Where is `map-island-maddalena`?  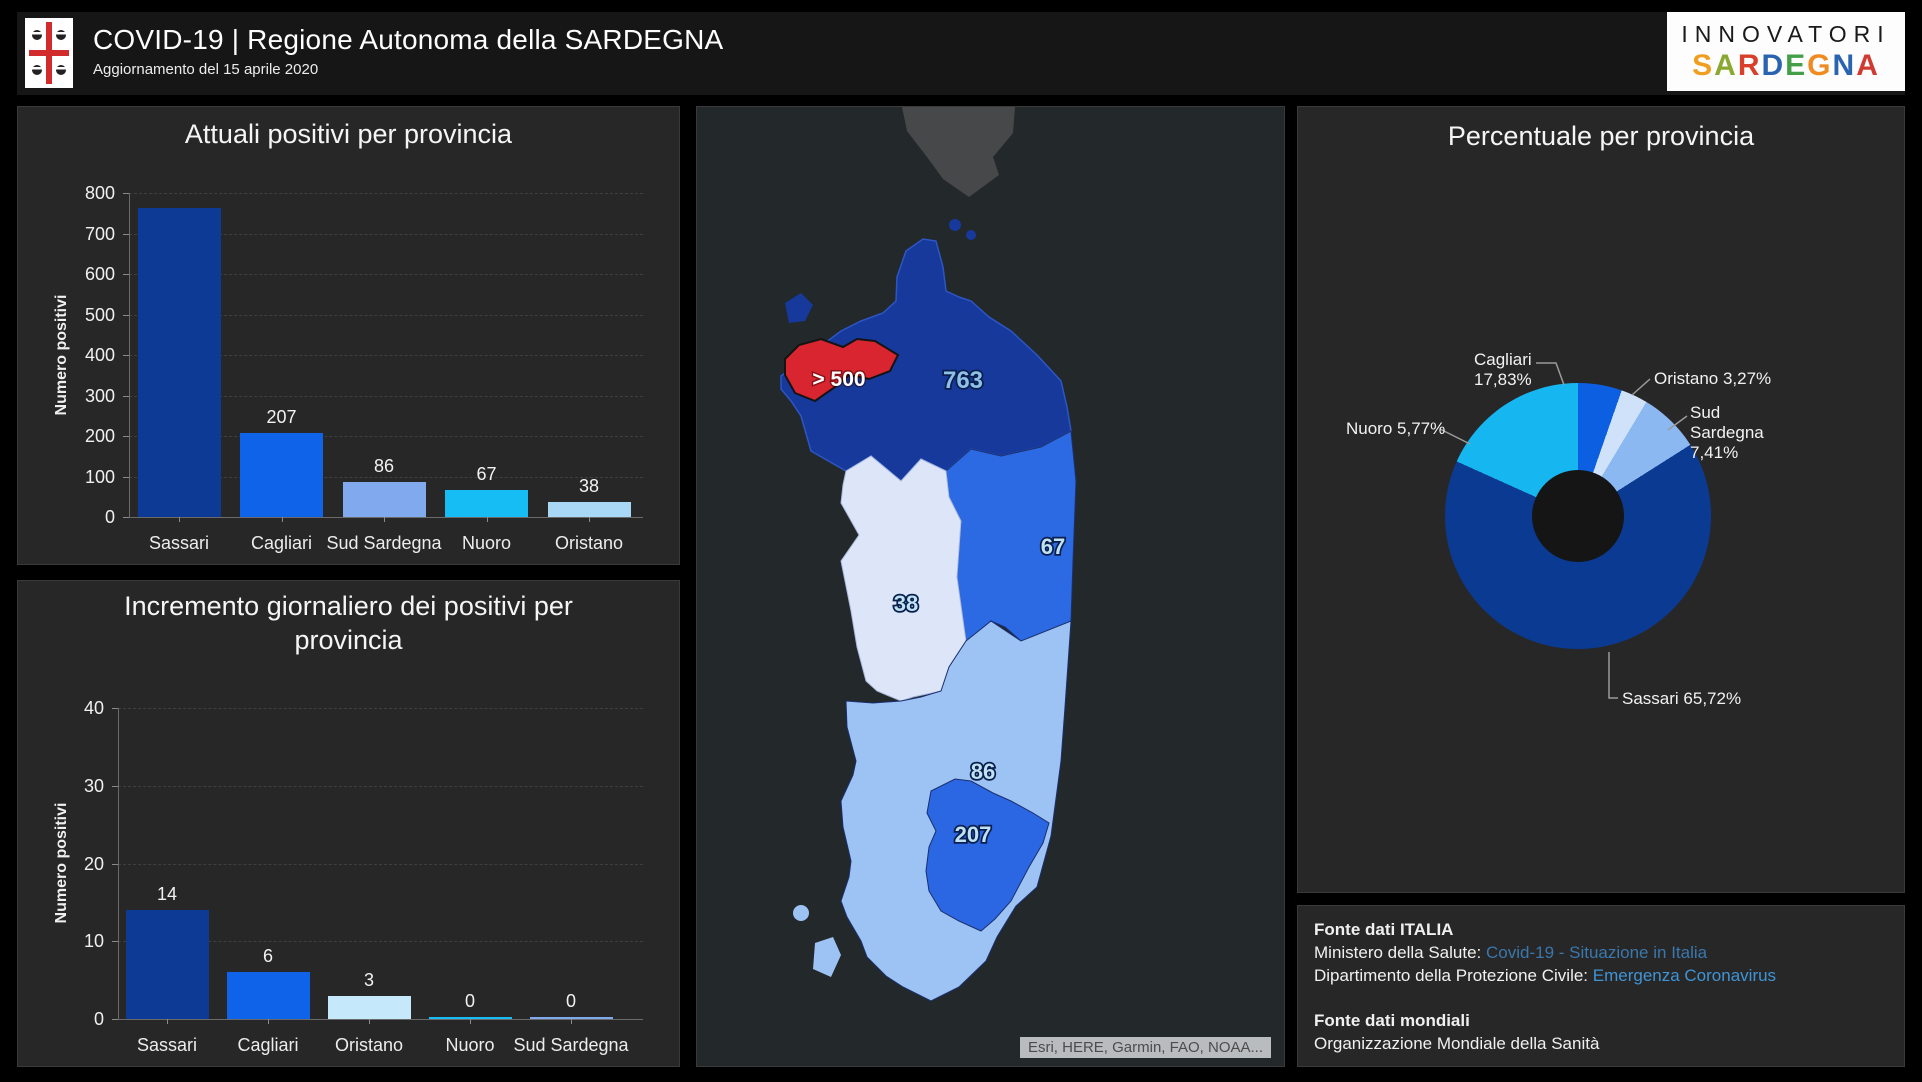
map-island-maddalena is located at coordinates (955, 225).